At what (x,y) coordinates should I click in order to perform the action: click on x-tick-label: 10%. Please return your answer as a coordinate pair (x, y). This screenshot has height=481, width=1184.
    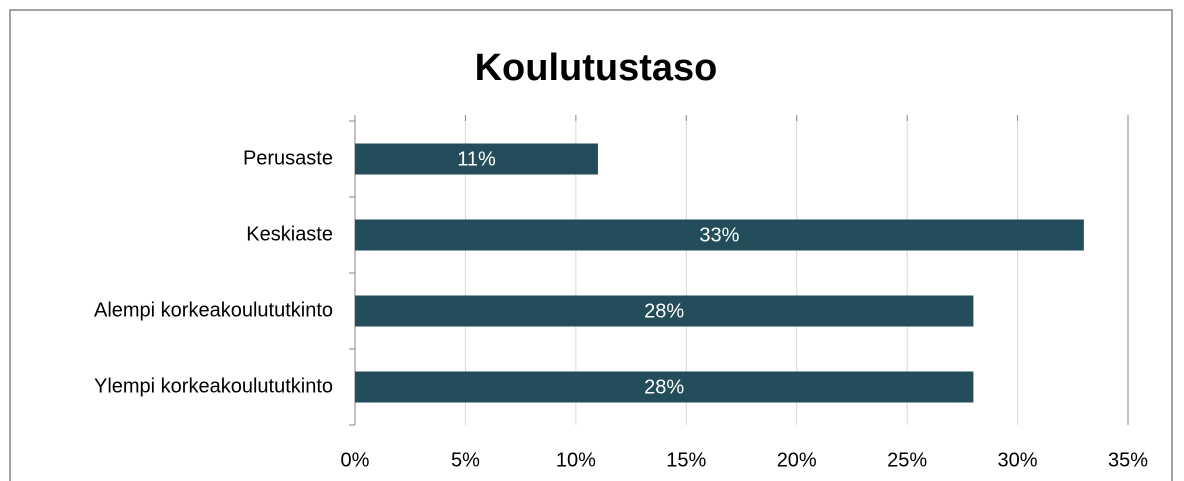
    Looking at the image, I should click on (576, 460).